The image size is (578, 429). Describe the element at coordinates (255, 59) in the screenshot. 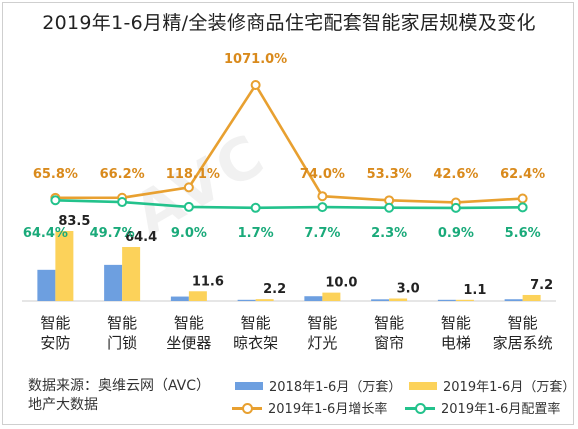

I see `growth-rate-label: 1071.0%` at that location.